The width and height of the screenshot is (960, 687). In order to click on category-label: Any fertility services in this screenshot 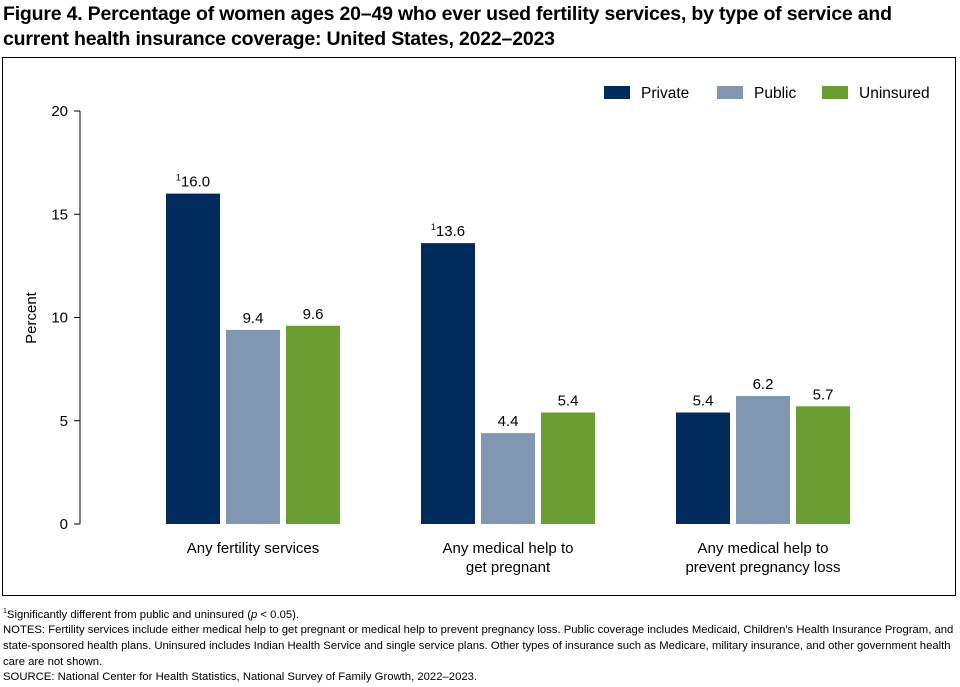, I will do `click(253, 548)`.